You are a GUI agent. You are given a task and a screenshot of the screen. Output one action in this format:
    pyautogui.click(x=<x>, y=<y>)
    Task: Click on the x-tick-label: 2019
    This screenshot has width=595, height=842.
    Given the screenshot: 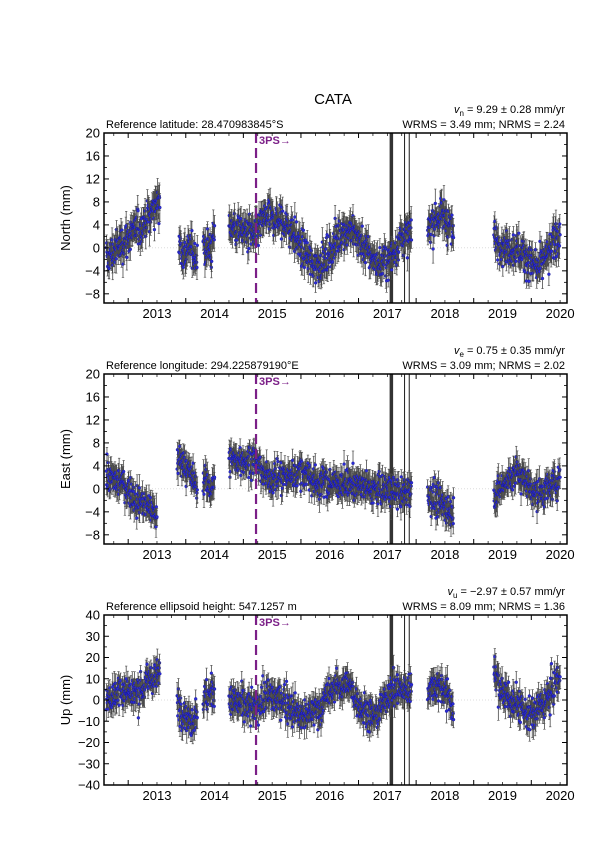 What is the action you would take?
    pyautogui.click(x=502, y=313)
    